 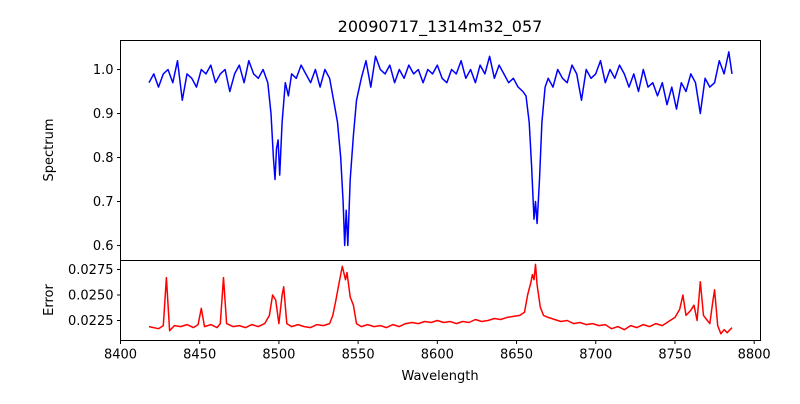 I want to click on y-tick-label: 0.7, so click(x=103, y=202).